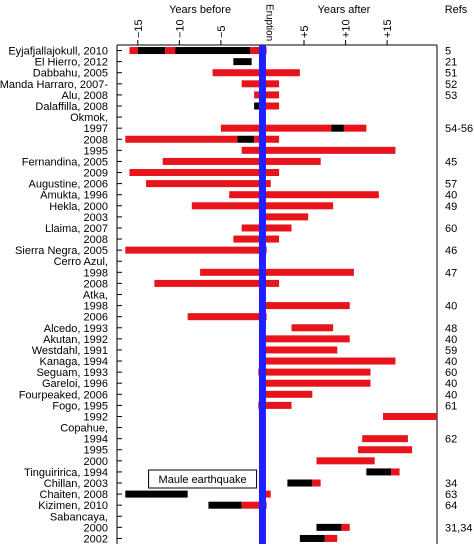 This screenshot has width=474, height=545. Describe the element at coordinates (451, 329) in the screenshot. I see `row-refs: 48` at that location.